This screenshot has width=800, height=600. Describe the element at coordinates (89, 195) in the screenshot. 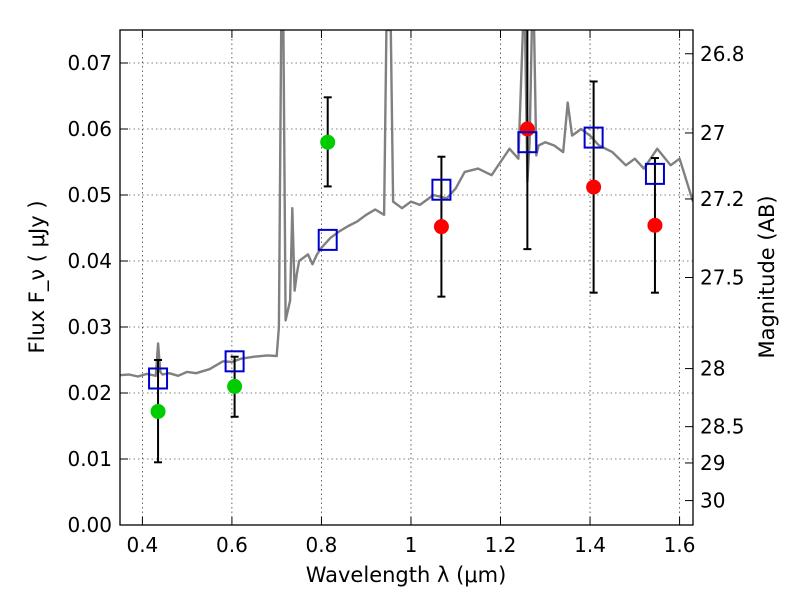

I see `y-tick-label: 0.05` at that location.